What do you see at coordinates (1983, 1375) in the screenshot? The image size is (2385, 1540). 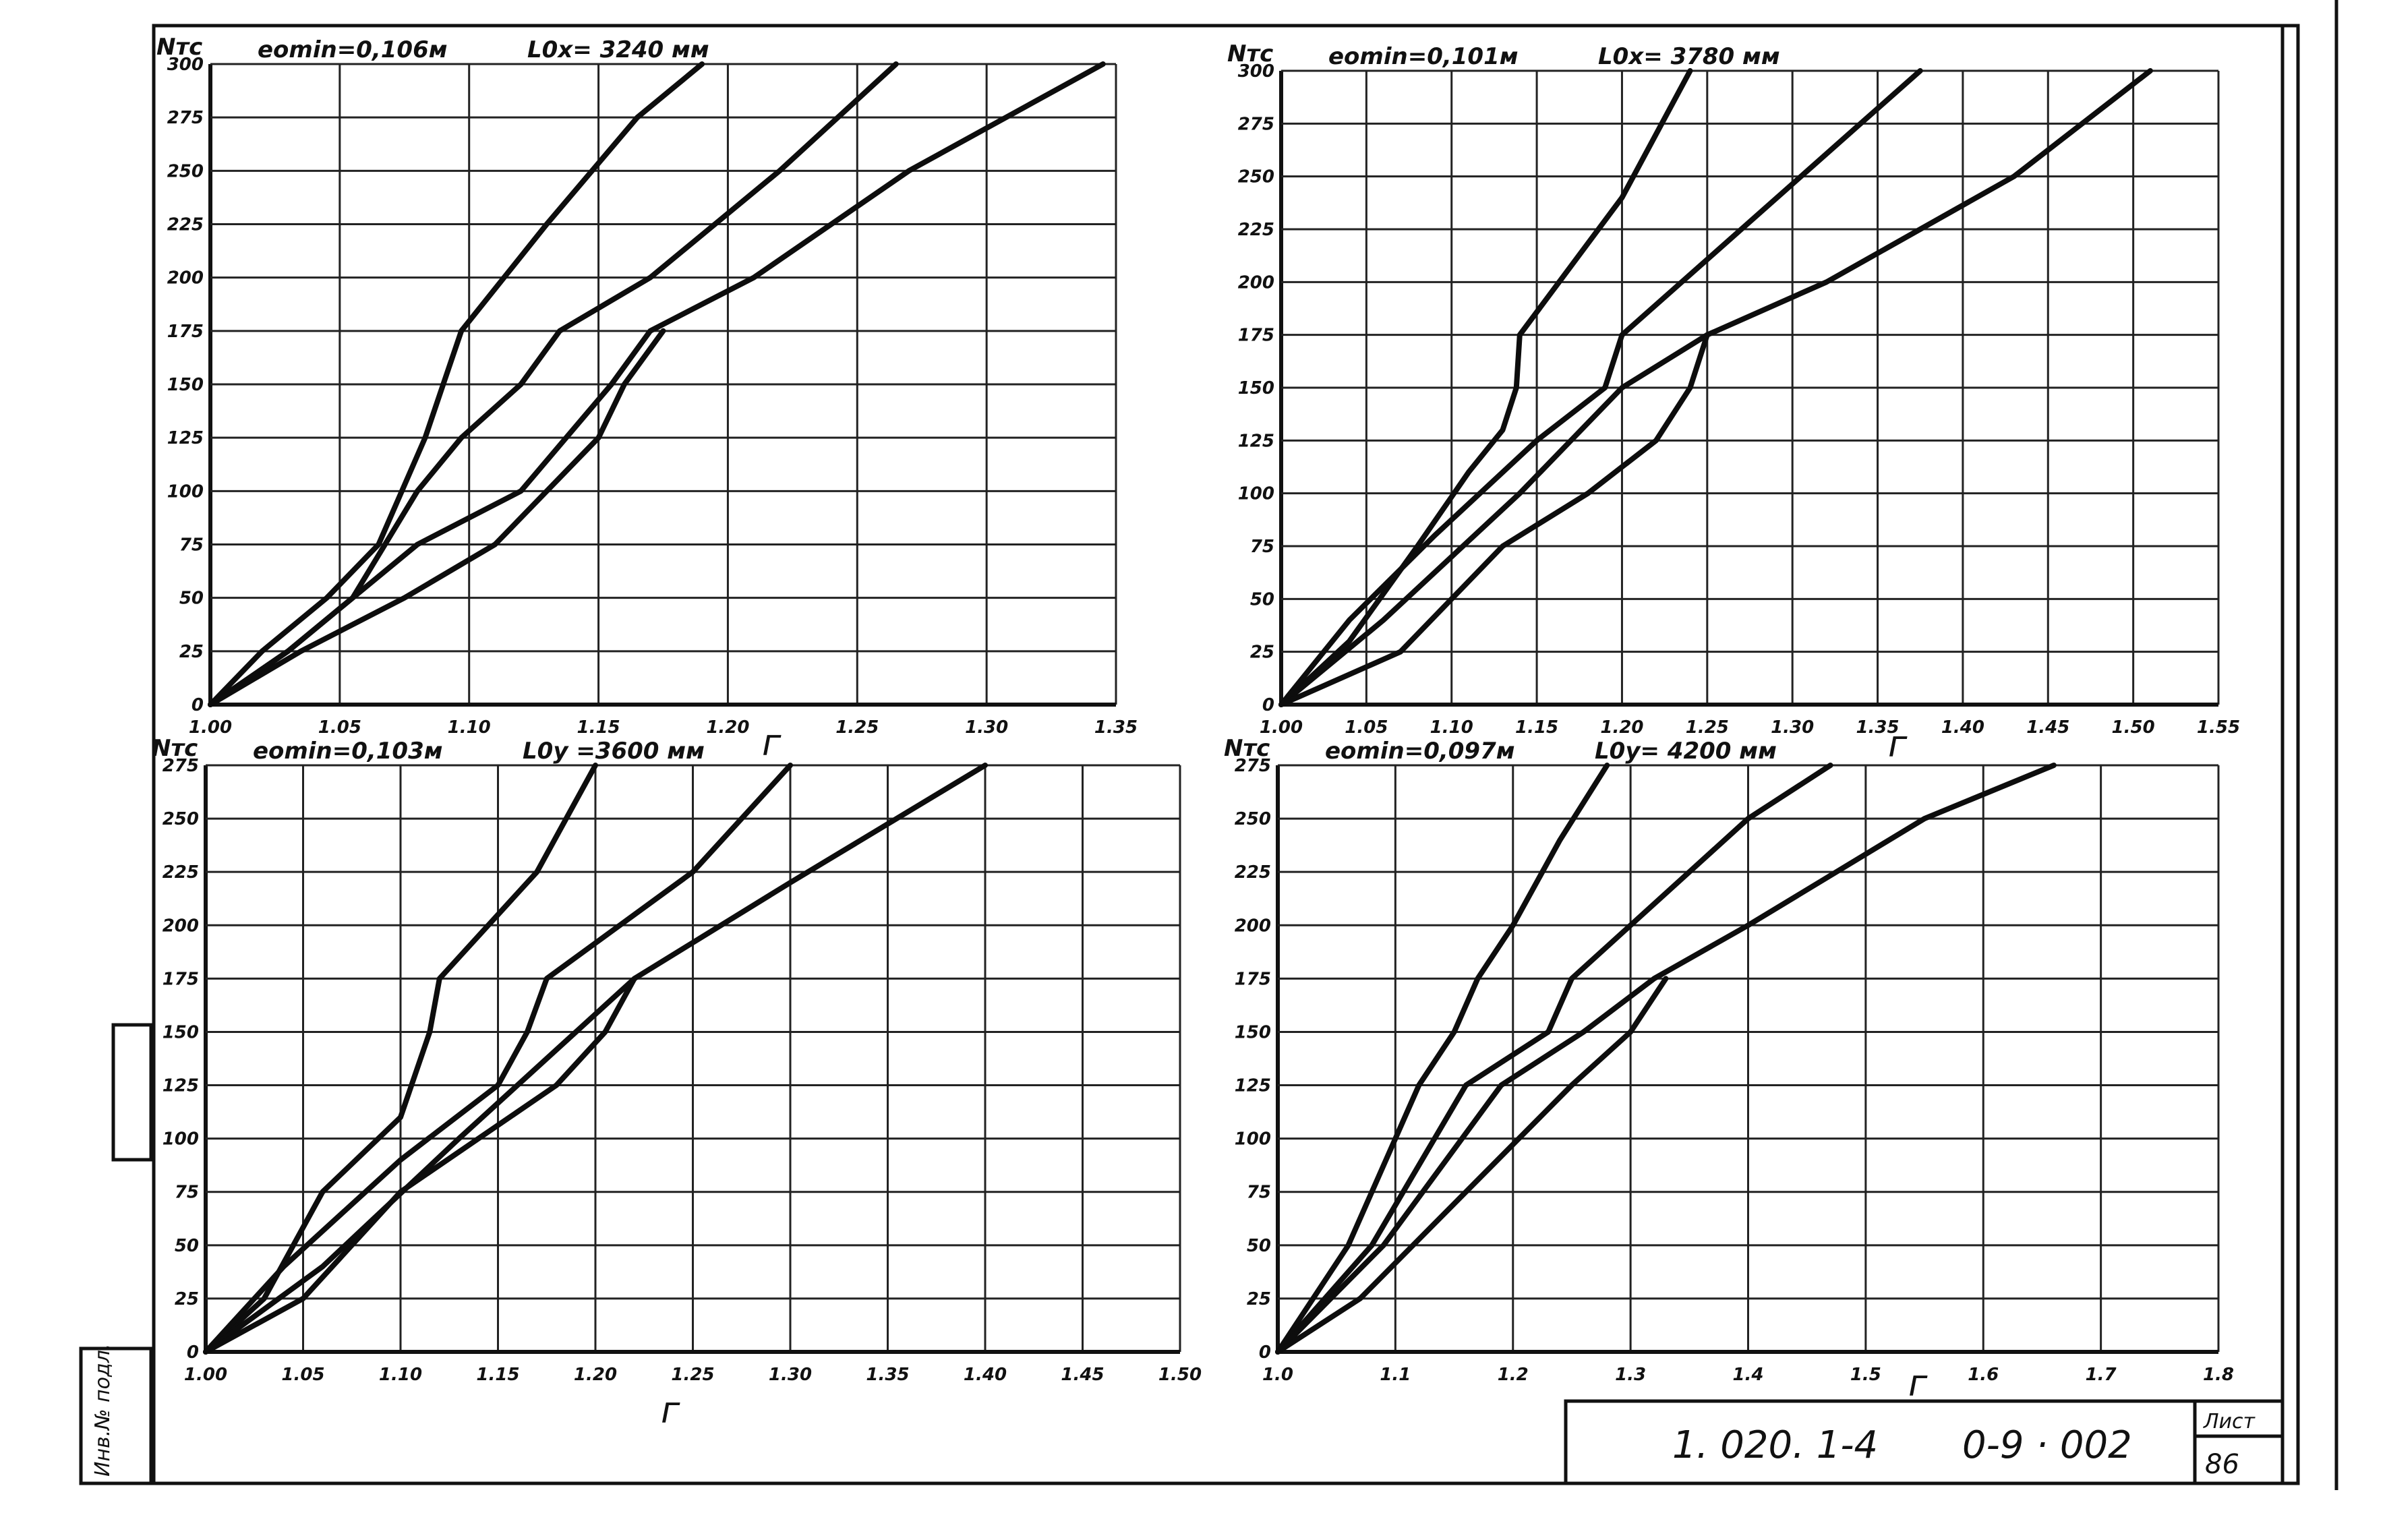 I see `x-tick-label: 1.6` at bounding box center [1983, 1375].